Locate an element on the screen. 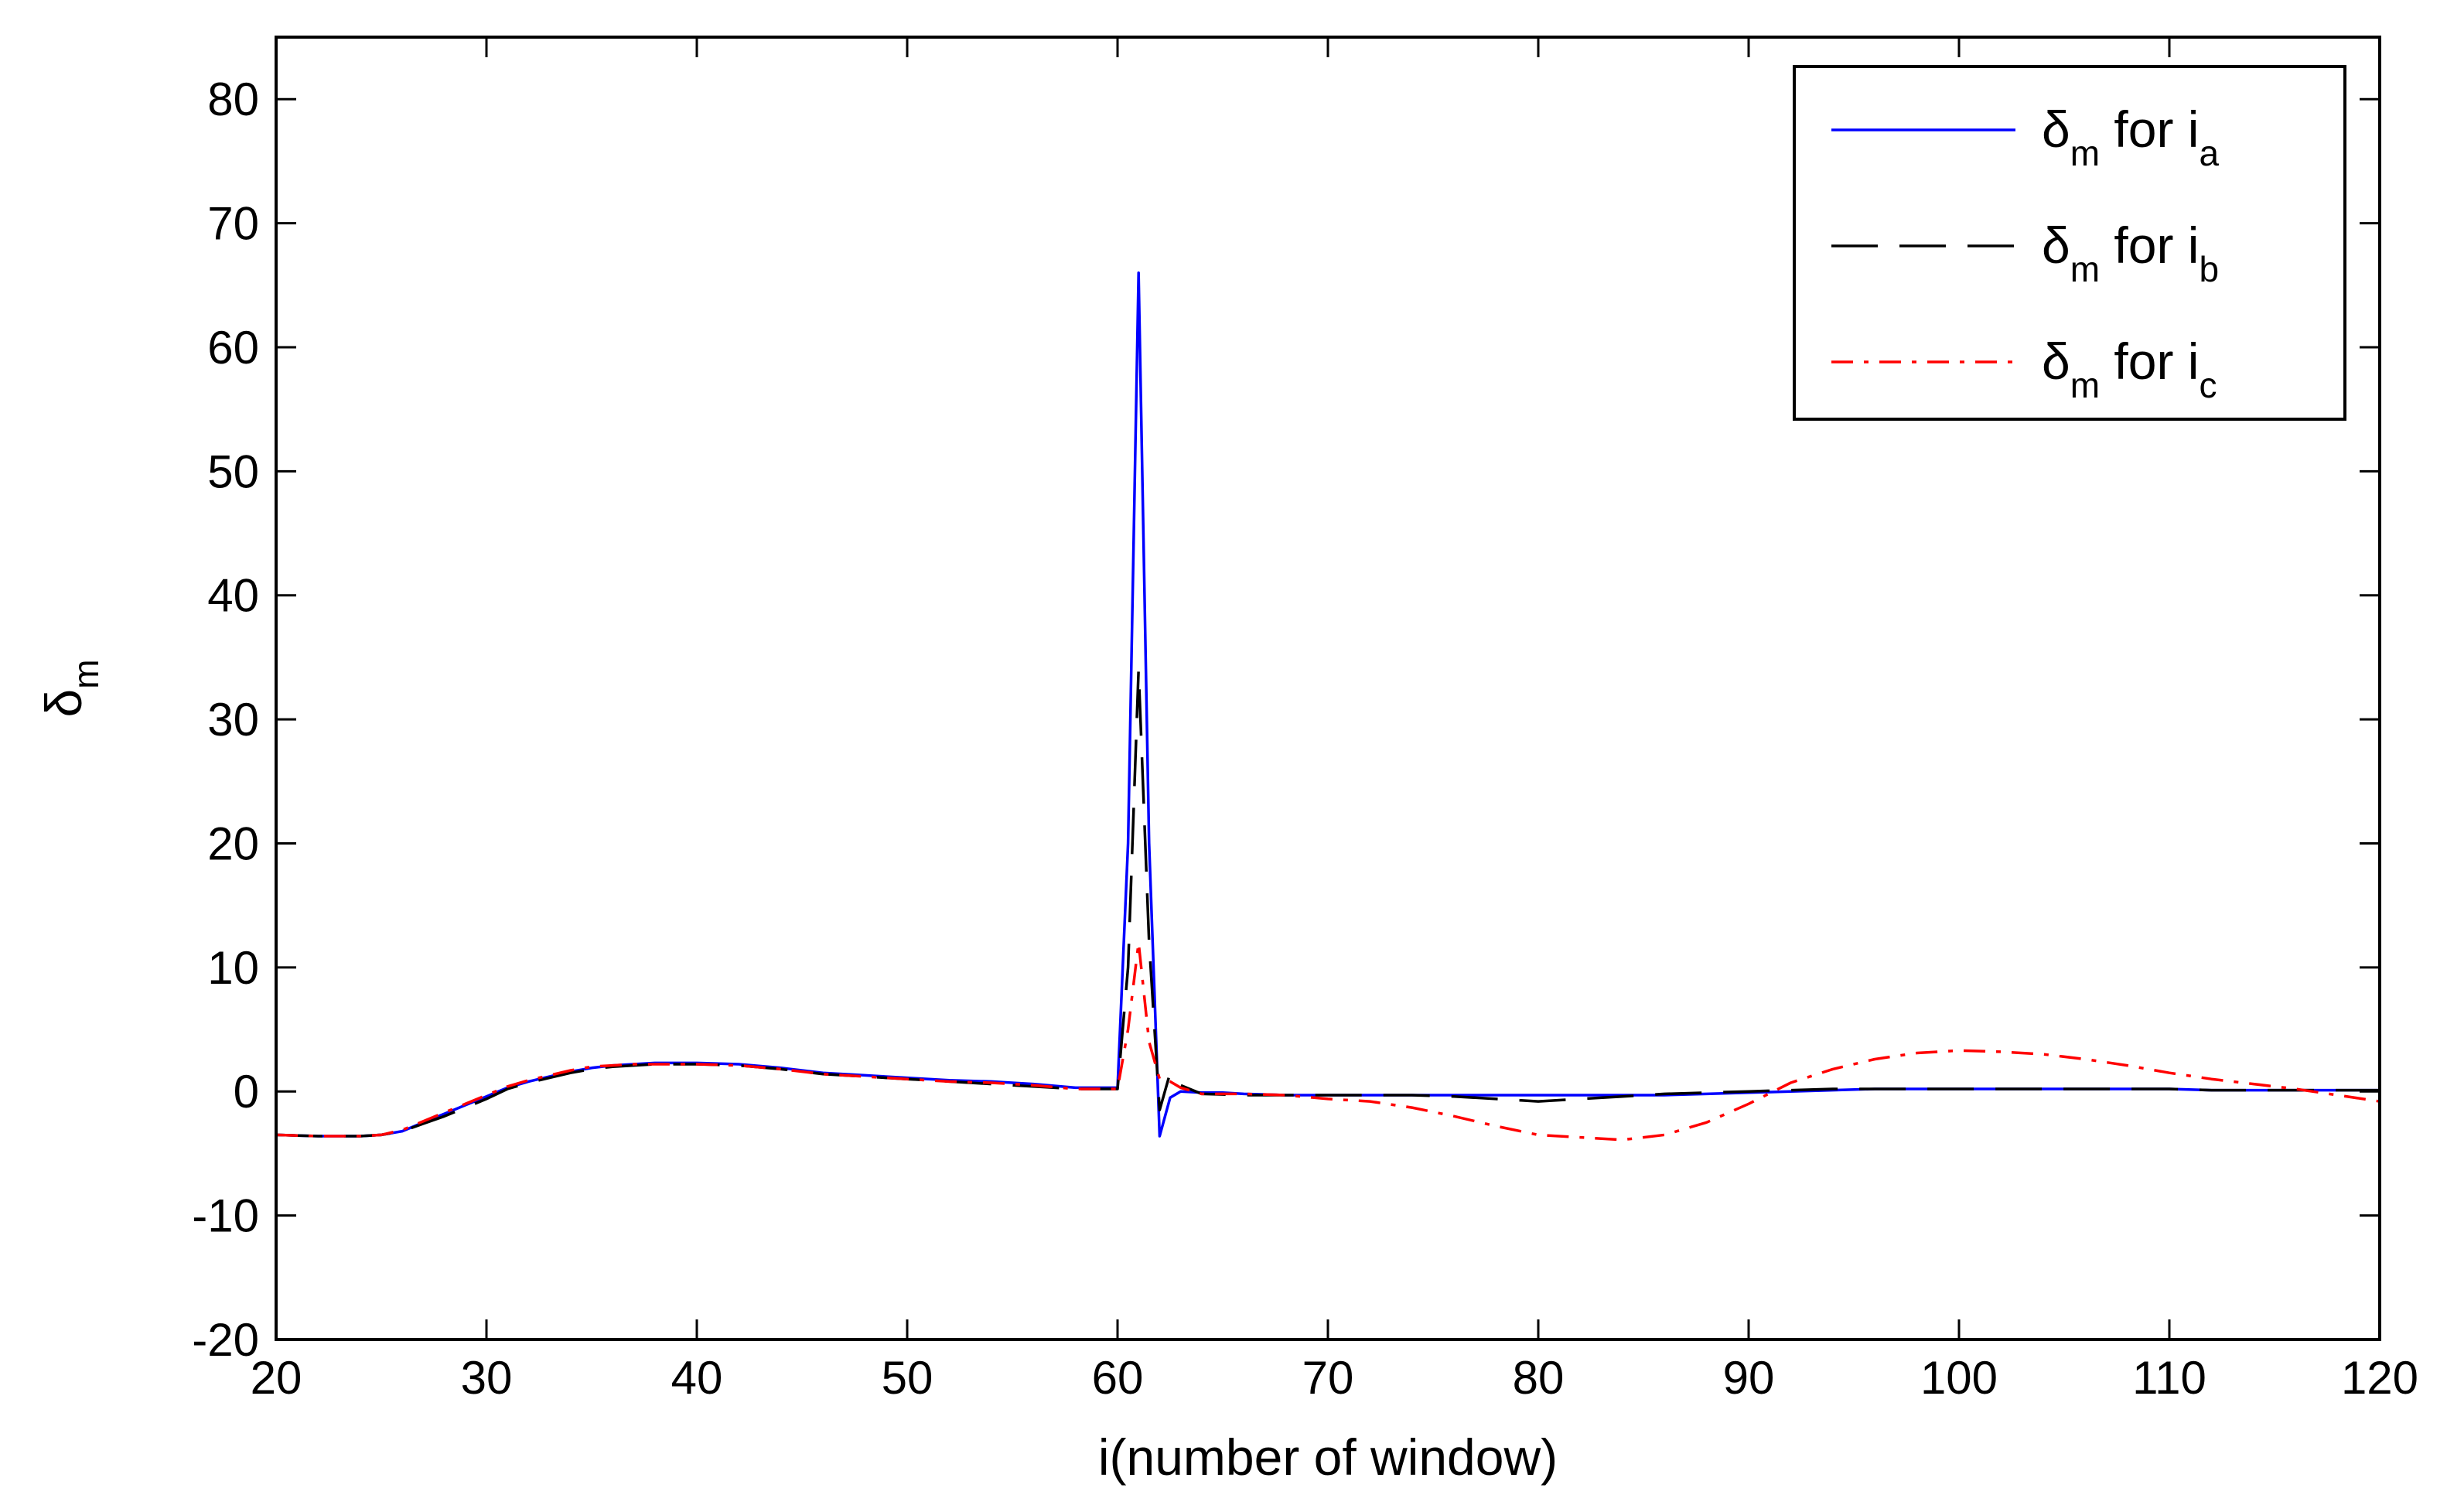 The image size is (2447, 1512). x-tick-label: 70 is located at coordinates (1328, 1378).